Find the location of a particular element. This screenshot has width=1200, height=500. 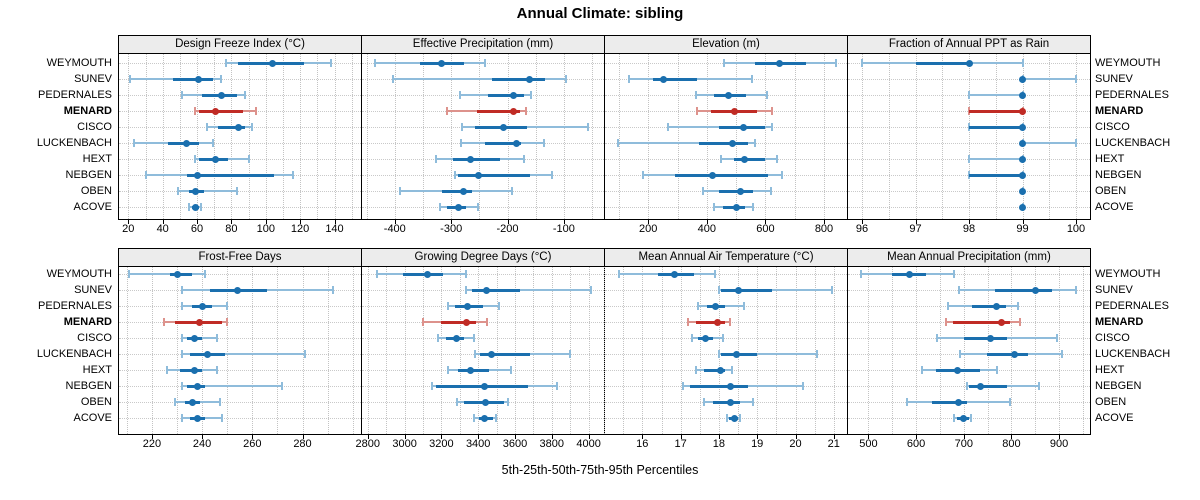

axis-tick-label: 140 is located at coordinates (334, 229).